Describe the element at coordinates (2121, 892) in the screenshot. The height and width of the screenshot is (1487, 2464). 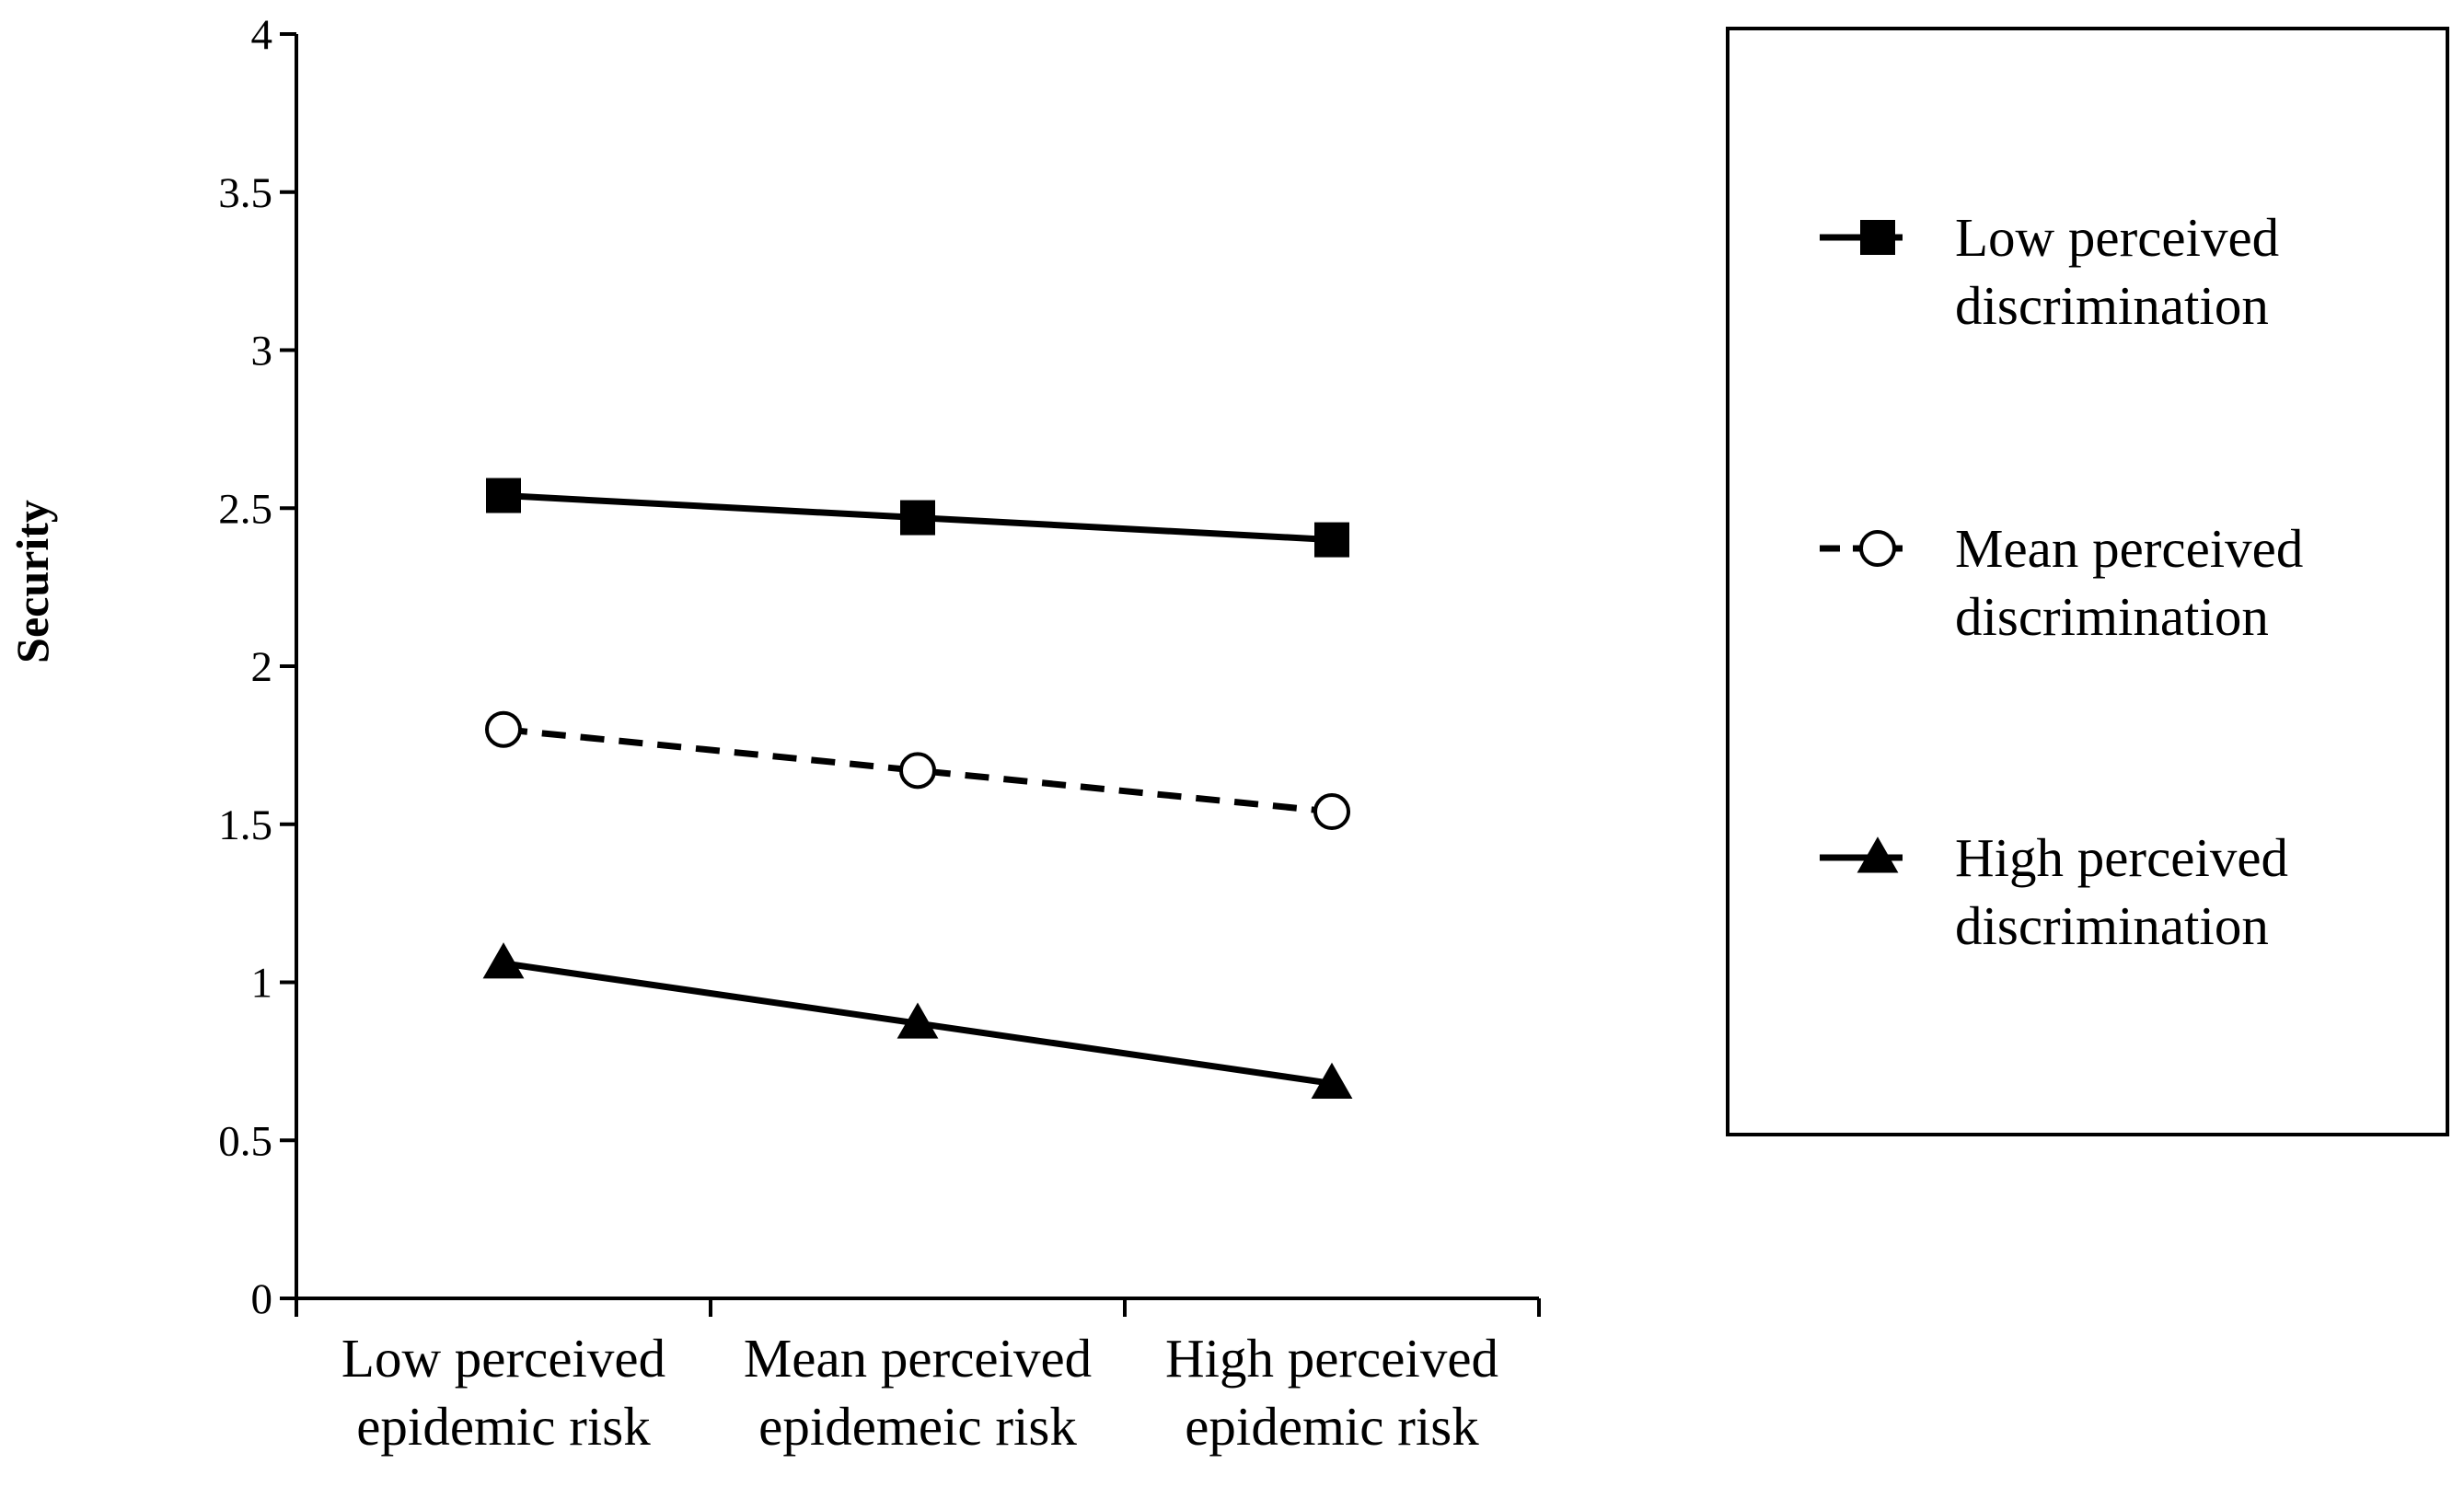
I see `legend-label: High perceived discrimination` at that location.